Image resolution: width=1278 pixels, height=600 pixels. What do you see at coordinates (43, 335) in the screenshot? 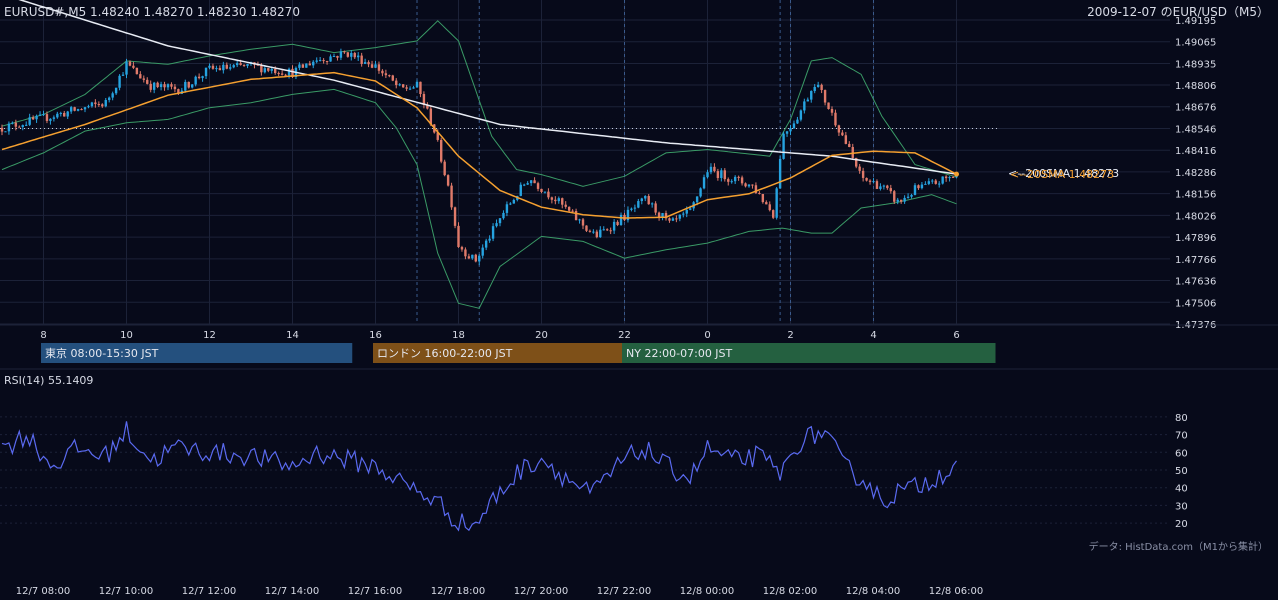
I see `hour-tick-label: 8` at bounding box center [43, 335].